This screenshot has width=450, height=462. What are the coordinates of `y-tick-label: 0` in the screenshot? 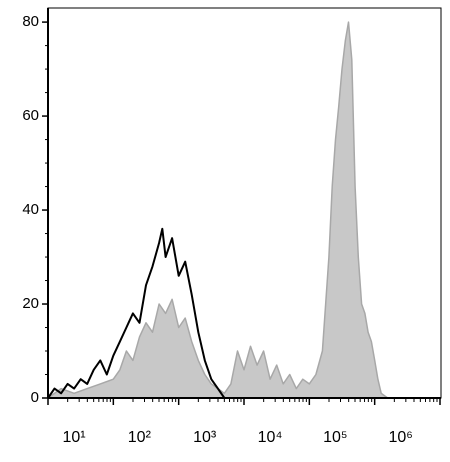 It's located at (35, 397).